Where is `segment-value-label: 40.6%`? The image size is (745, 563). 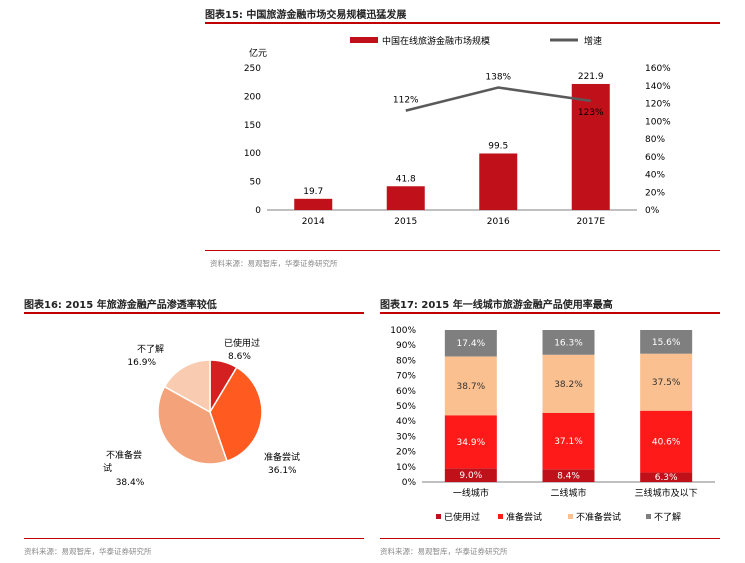 segment-value-label: 40.6% is located at coordinates (666, 443).